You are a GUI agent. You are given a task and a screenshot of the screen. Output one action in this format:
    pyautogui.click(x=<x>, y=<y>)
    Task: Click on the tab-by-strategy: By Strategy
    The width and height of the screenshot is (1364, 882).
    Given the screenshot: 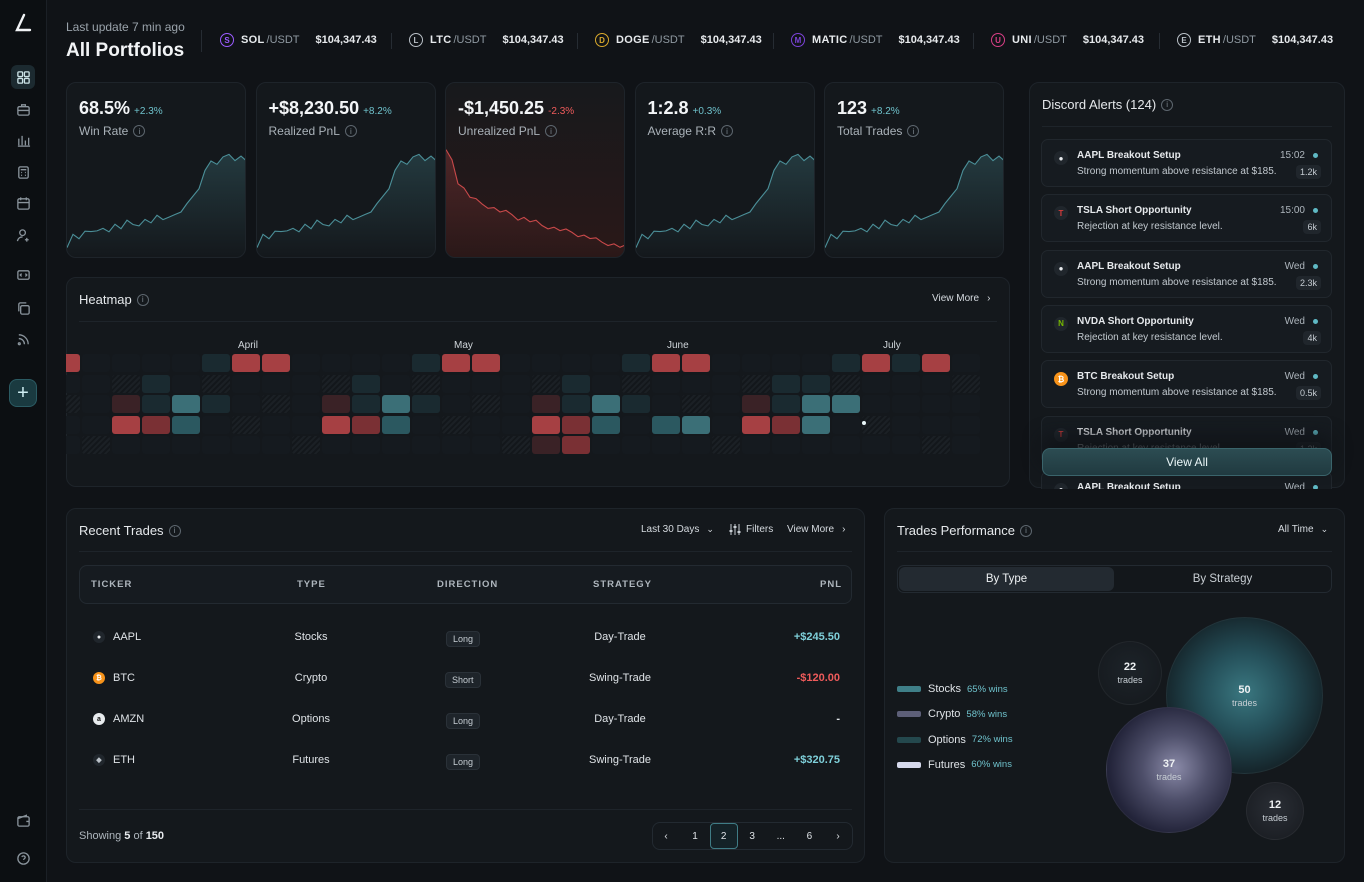 What is the action you would take?
    pyautogui.click(x=1222, y=579)
    